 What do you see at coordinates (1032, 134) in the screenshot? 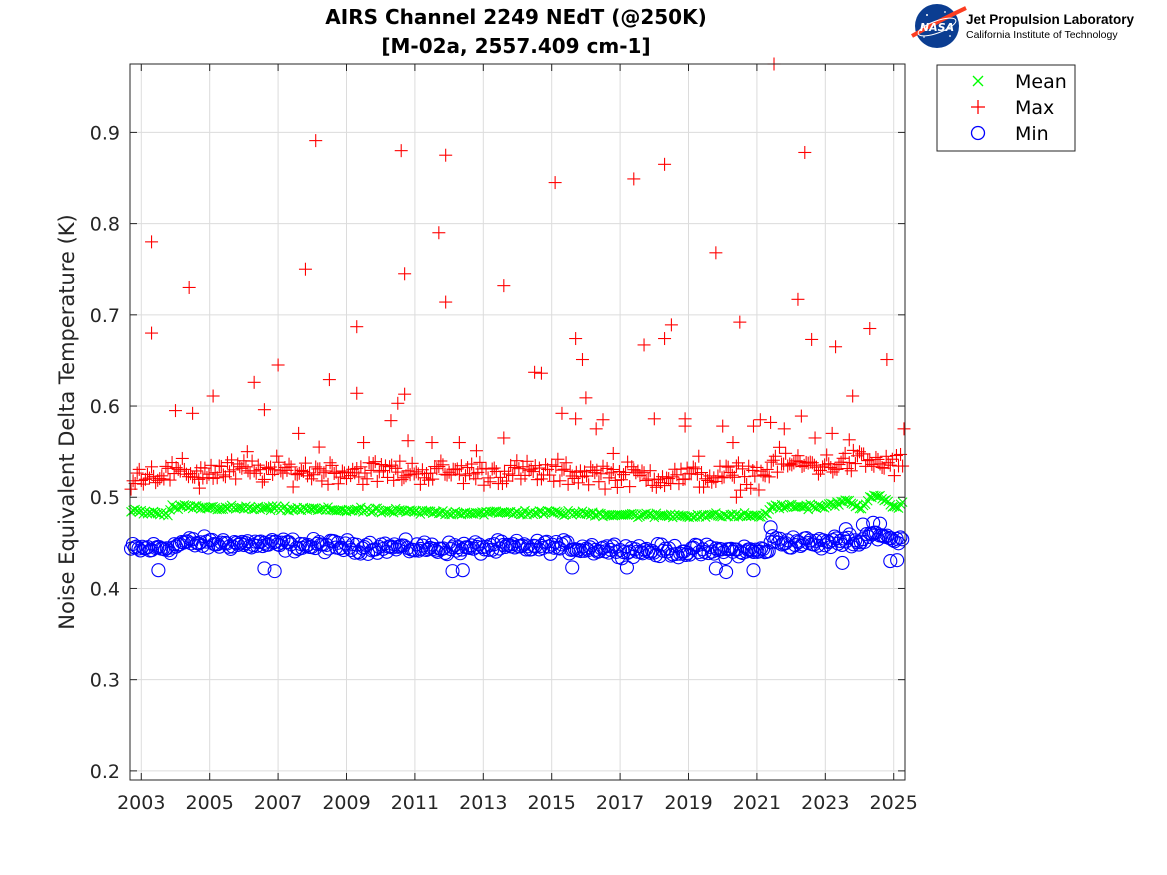
I see `legend-min-label: Min` at bounding box center [1032, 134].